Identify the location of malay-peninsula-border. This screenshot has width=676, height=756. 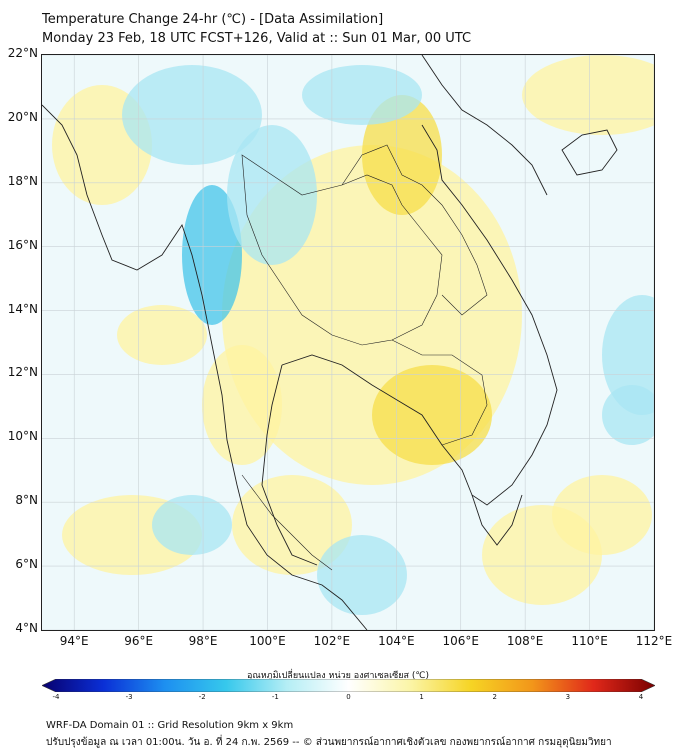
(287, 522).